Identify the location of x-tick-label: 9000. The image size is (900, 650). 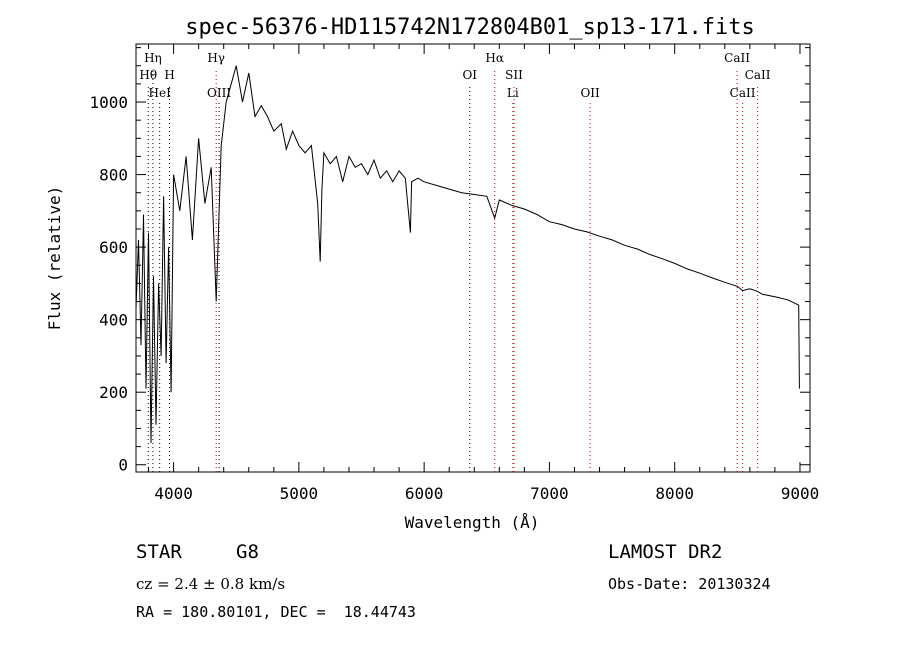
(800, 493).